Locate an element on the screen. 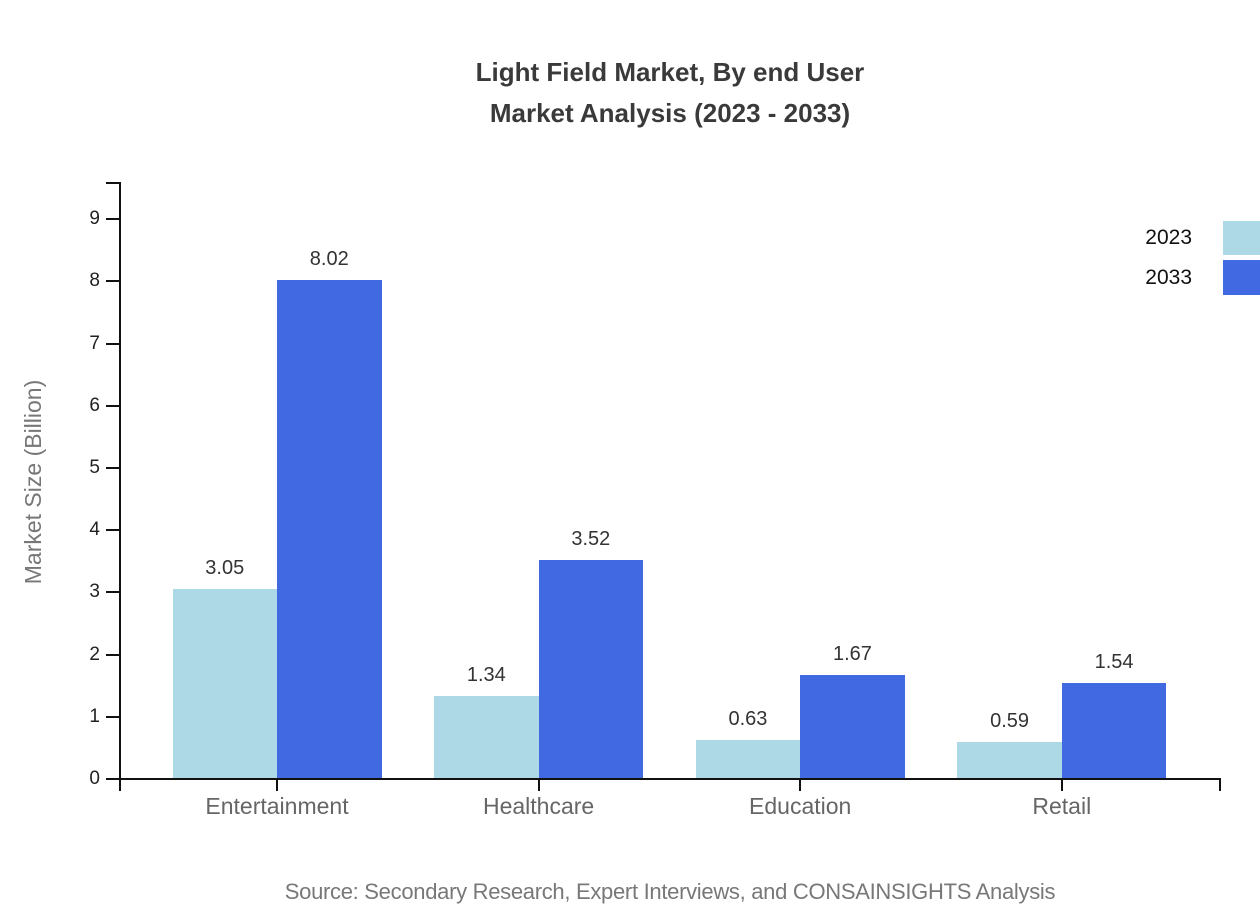 The width and height of the screenshot is (1260, 920). y-tick-label: 1 is located at coordinates (94, 716).